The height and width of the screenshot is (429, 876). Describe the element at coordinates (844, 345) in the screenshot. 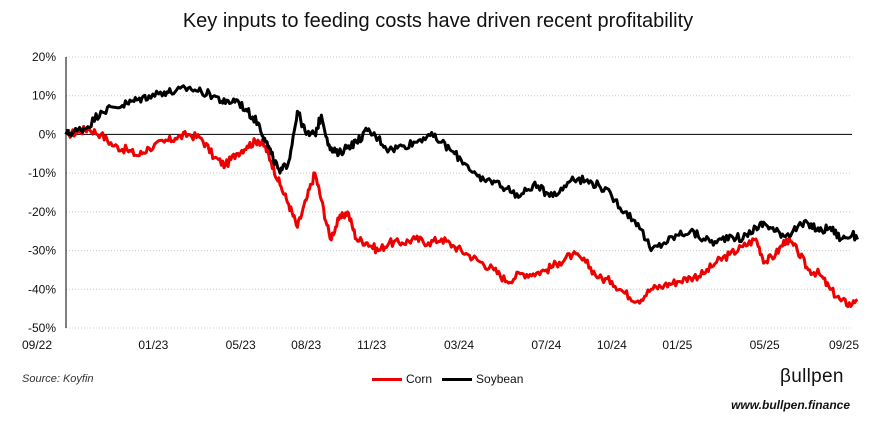

I see `x-tick-label: 09/25` at that location.